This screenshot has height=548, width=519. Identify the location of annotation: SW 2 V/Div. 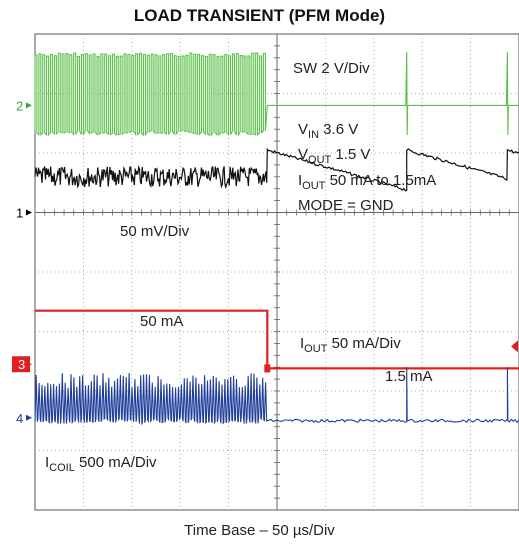
(331, 68).